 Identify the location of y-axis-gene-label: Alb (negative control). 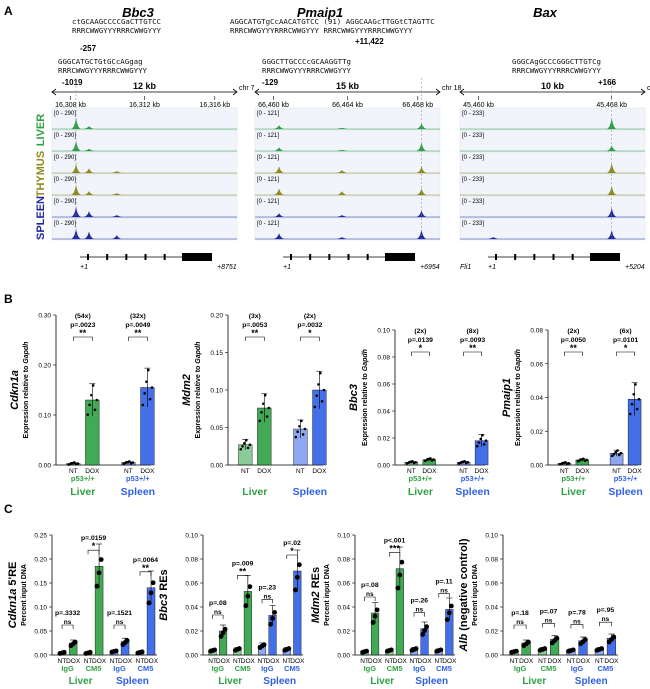
(464, 595).